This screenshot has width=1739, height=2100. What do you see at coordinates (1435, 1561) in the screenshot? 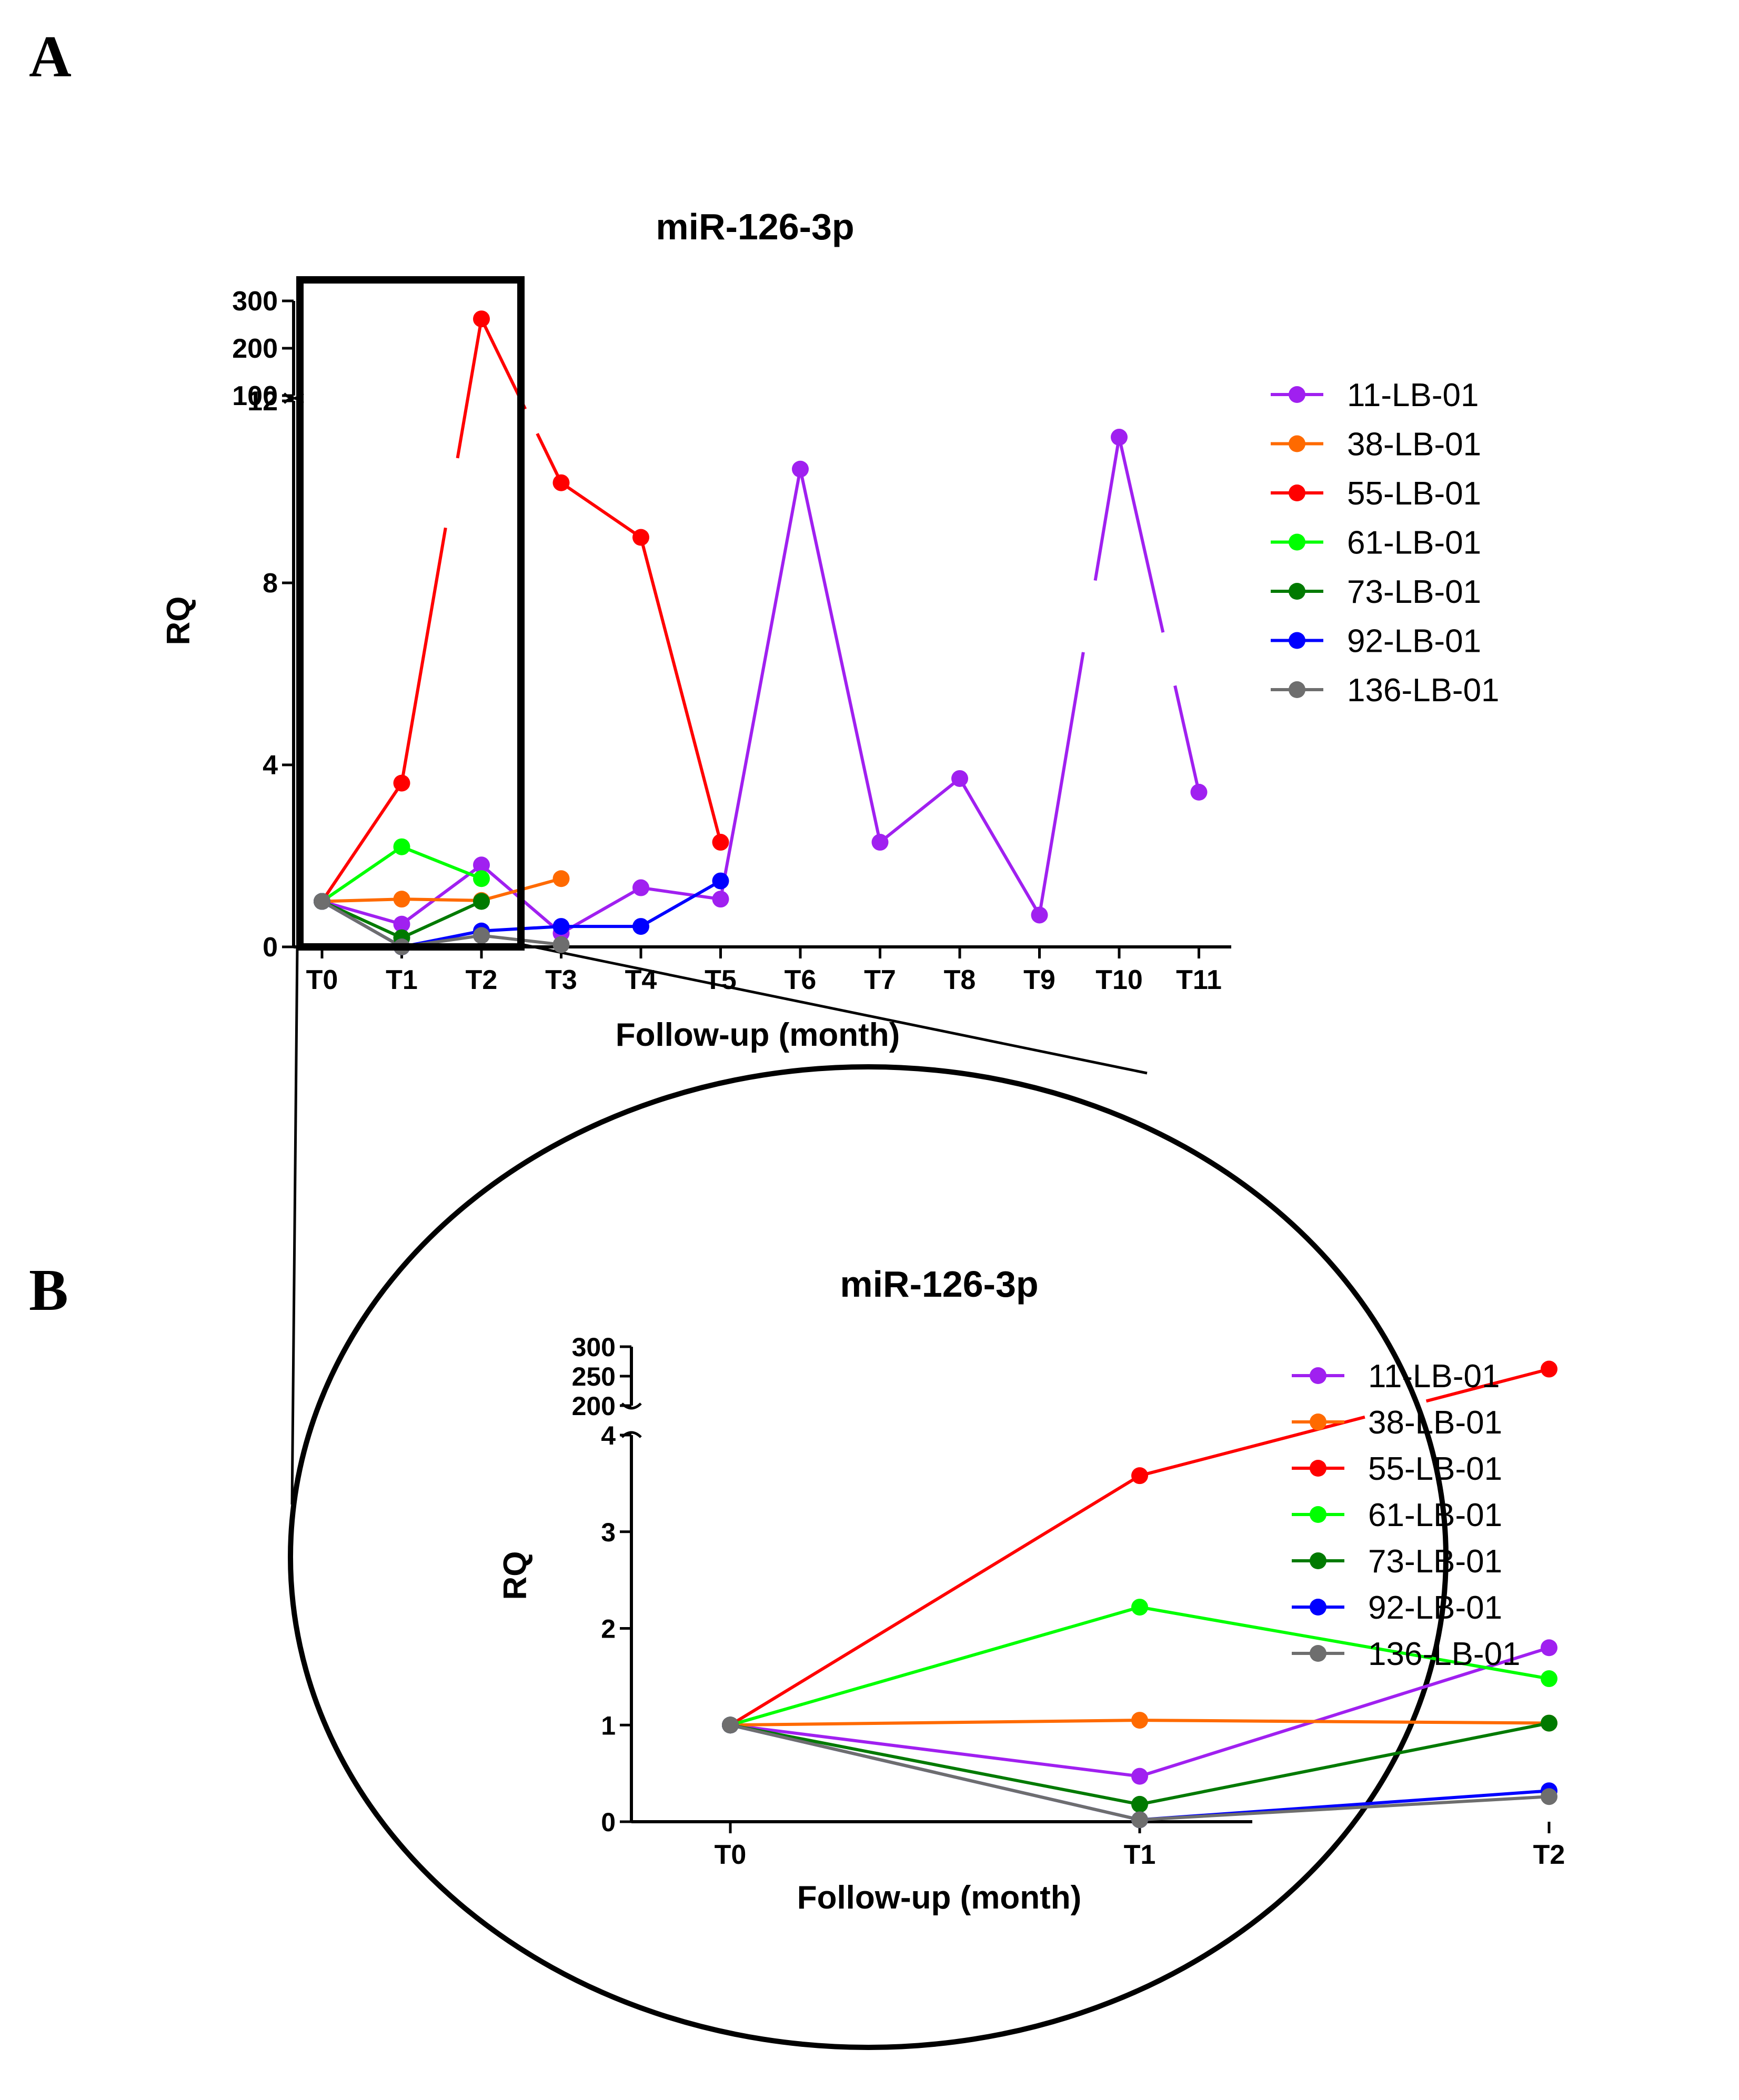
I see `chart-b-legend-label-73-lb-01: 73-LB-01` at bounding box center [1435, 1561].